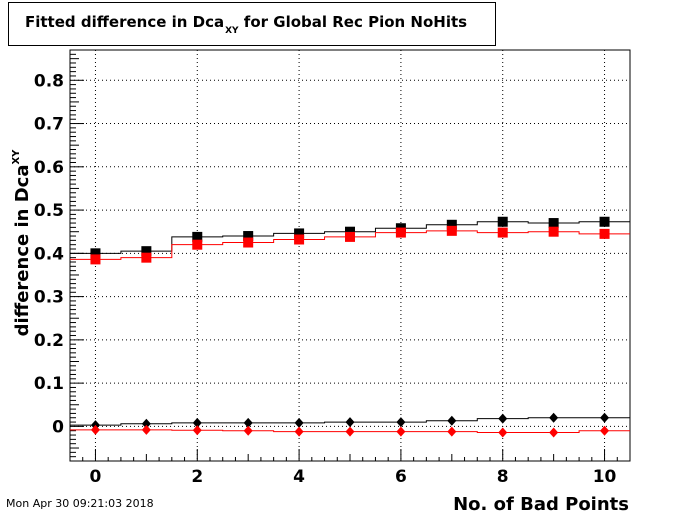 The width and height of the screenshot is (700, 514). Describe the element at coordinates (16, 157) in the screenshot. I see `y-axis-label-subscript: XY` at that location.